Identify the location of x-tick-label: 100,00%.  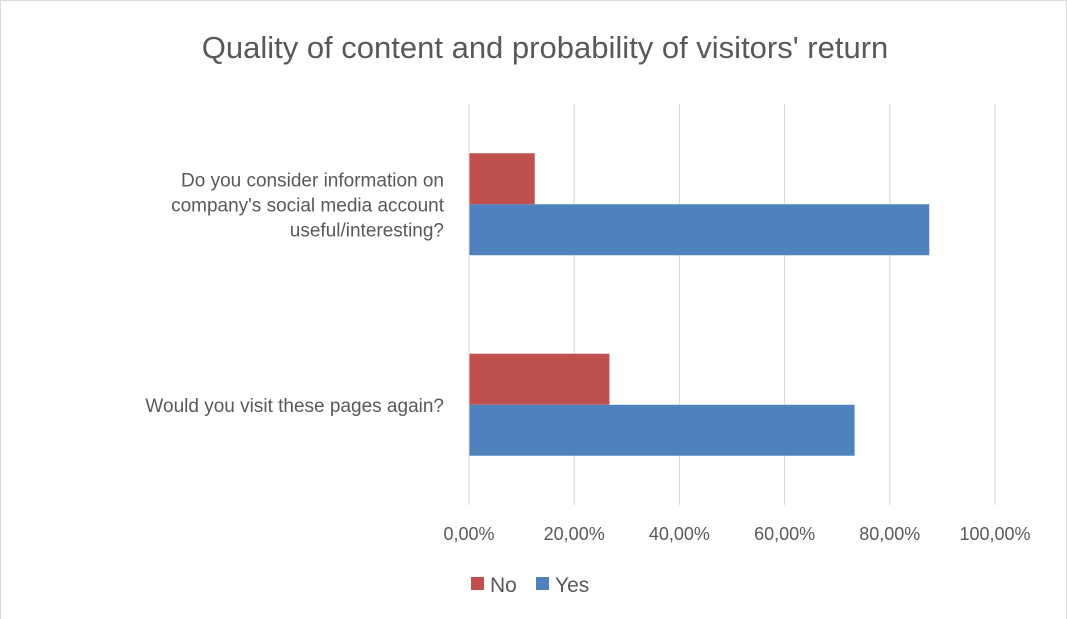
(994, 534).